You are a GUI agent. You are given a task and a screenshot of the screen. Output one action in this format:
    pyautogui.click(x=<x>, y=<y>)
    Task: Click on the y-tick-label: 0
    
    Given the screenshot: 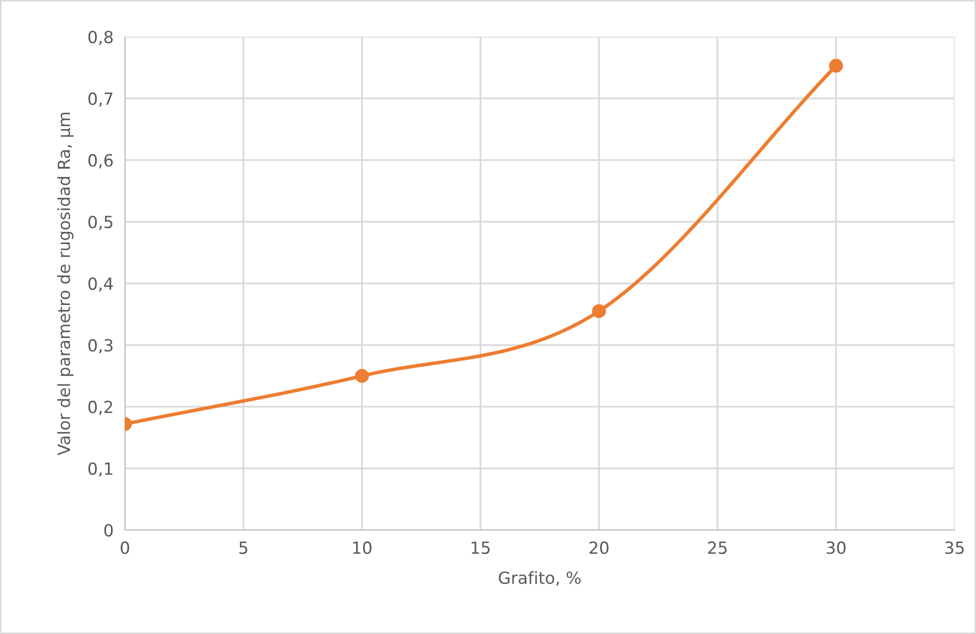 What is the action you would take?
    pyautogui.click(x=108, y=530)
    